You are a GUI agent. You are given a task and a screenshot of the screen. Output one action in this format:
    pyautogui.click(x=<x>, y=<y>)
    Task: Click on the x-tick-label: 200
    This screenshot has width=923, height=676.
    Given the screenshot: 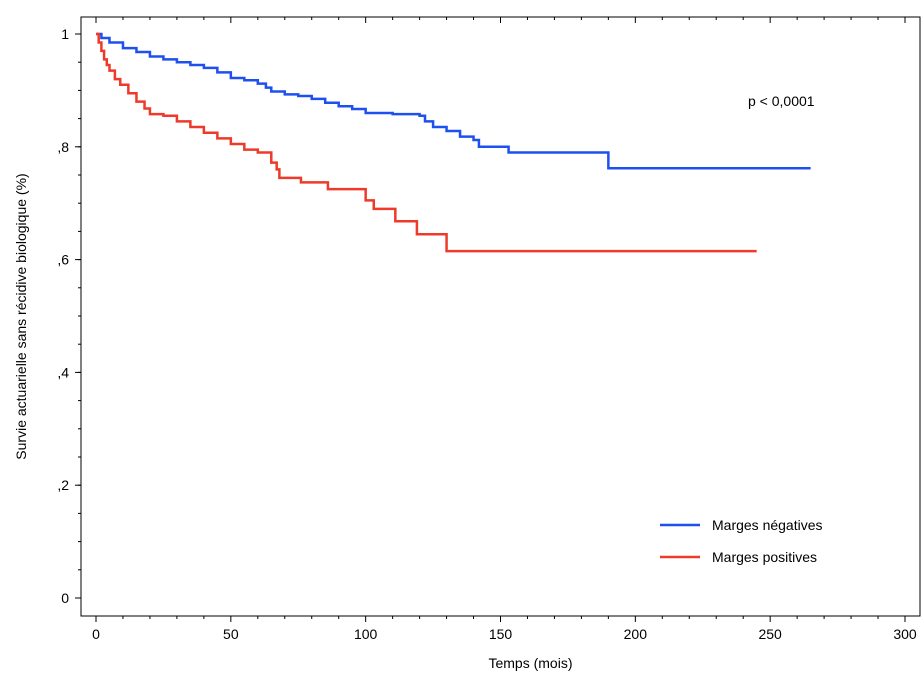 What is the action you would take?
    pyautogui.click(x=636, y=634)
    